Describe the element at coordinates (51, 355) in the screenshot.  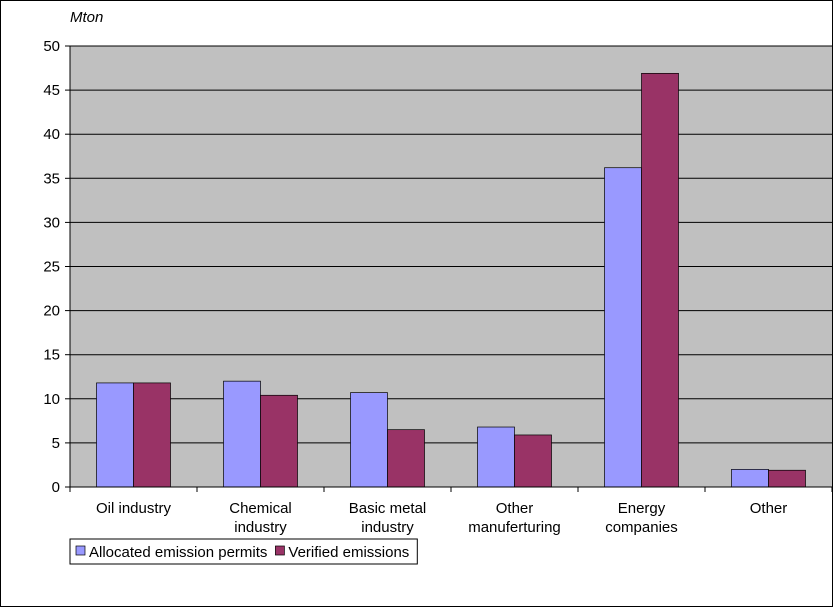
I see `y-tick-label: 15` at that location.